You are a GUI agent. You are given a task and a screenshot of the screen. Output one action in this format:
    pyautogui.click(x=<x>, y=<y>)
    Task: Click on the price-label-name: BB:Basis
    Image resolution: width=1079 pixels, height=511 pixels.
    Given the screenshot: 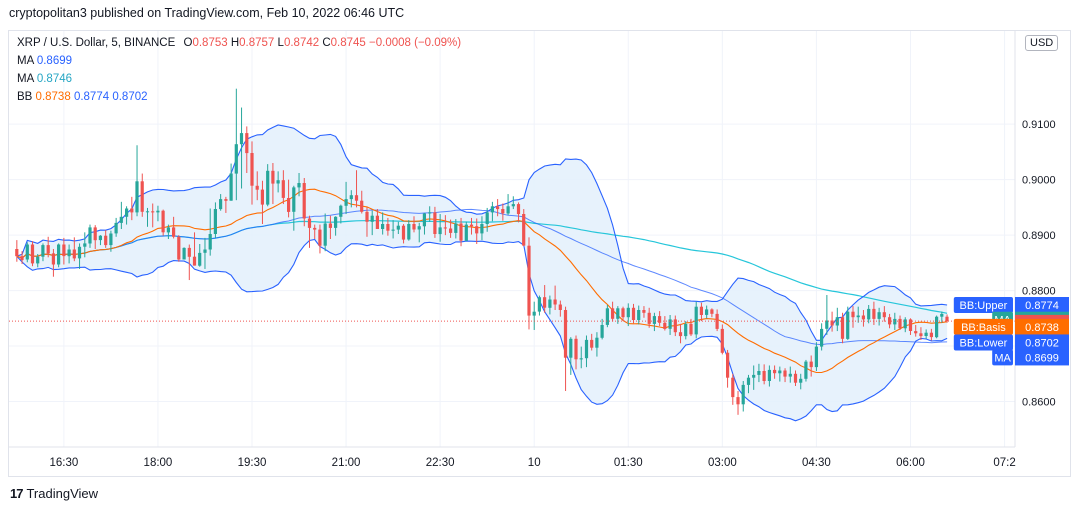 What is the action you would take?
    pyautogui.click(x=983, y=328)
    